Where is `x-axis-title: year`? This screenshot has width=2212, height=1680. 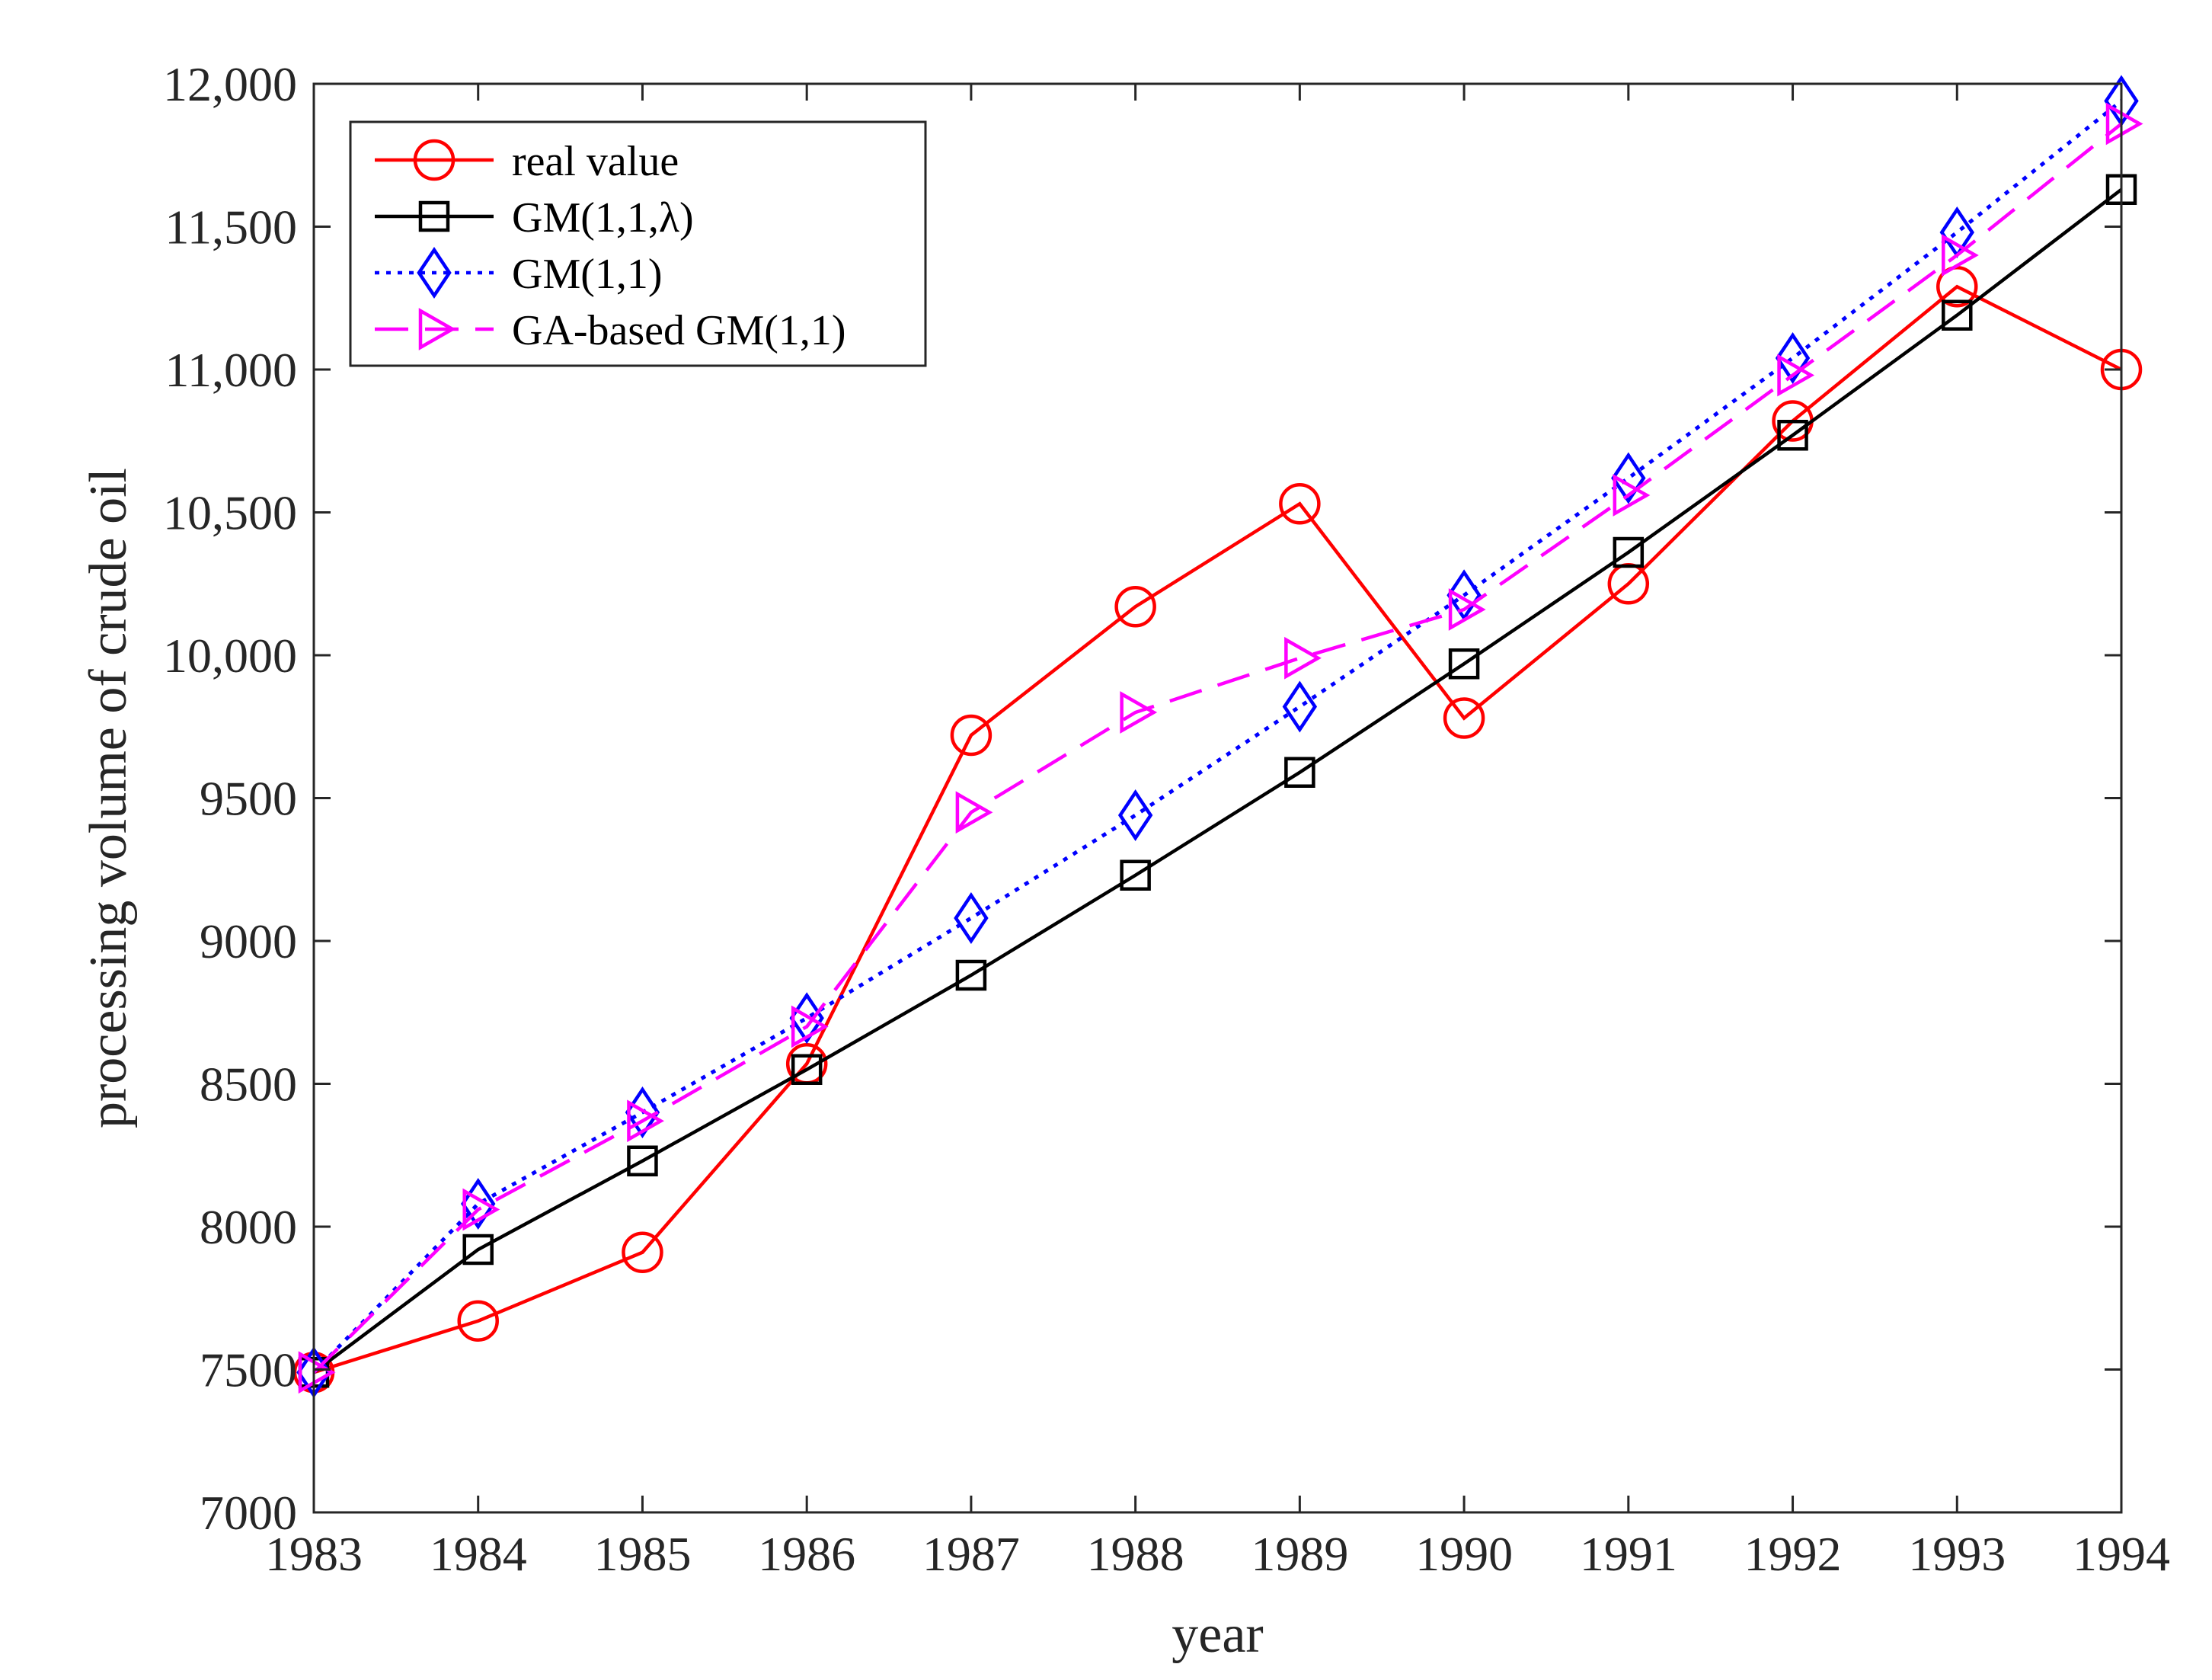
x-axis-title: year is located at coordinates (1217, 1634).